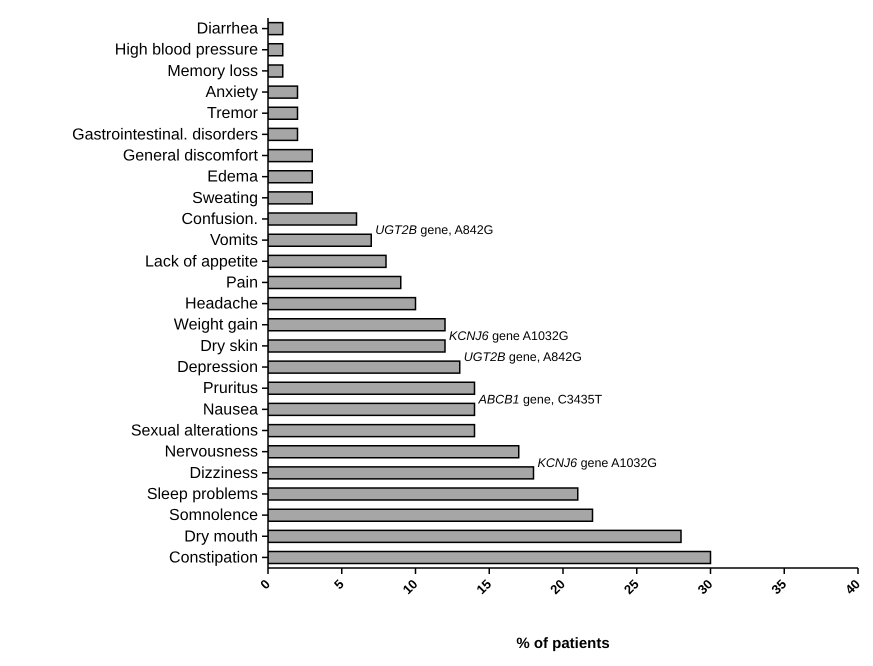 The image size is (873, 666). Describe the element at coordinates (194, 431) in the screenshot. I see `y-tick-label: Sexual alterations` at that location.